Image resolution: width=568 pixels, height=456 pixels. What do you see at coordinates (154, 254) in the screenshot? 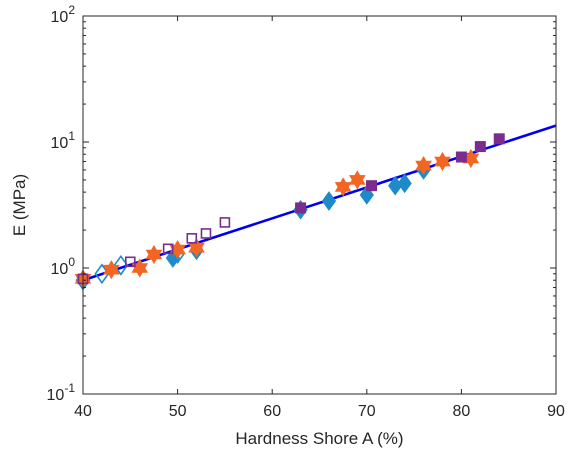
I see `data-point-s2-p3` at bounding box center [154, 254].